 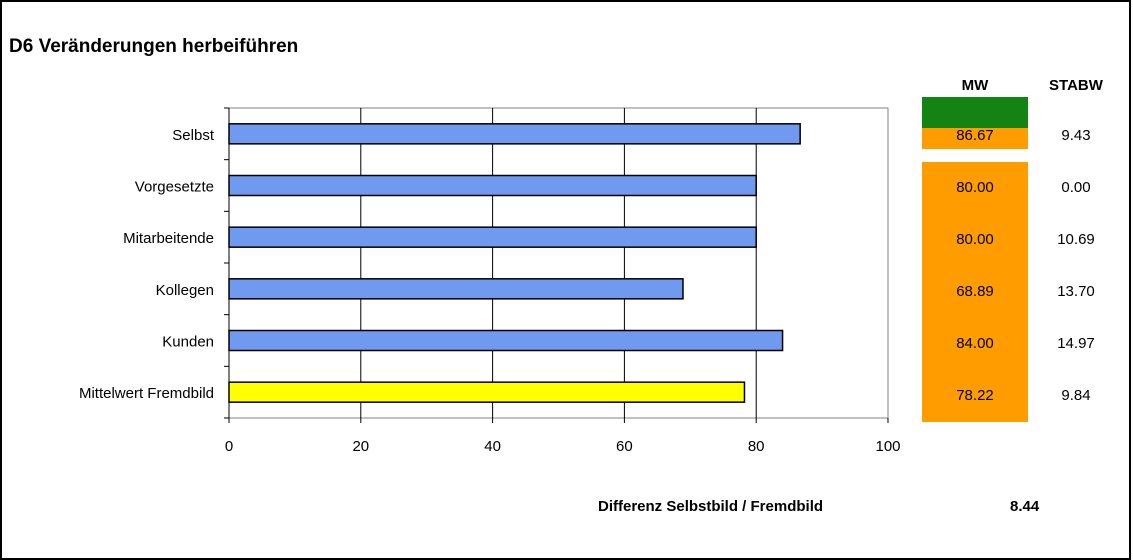 What do you see at coordinates (168, 238) in the screenshot?
I see `category-label: Mitarbeitende` at bounding box center [168, 238].